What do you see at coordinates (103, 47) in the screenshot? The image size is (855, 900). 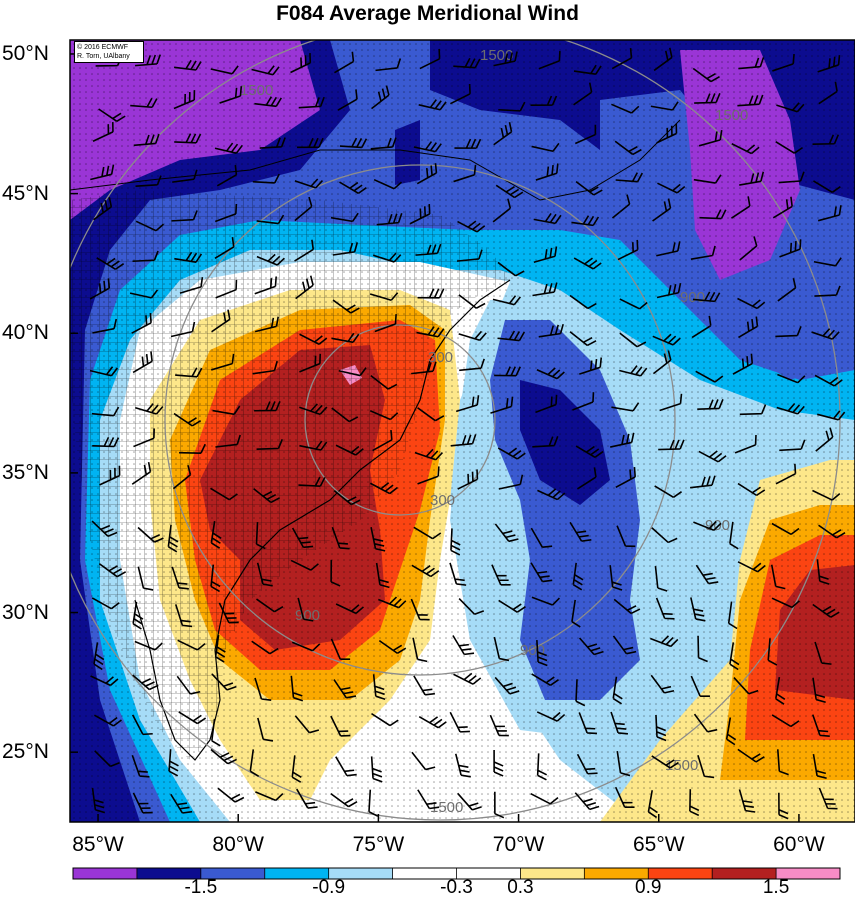 I see `credit-line: © 2016 ECMWF` at bounding box center [103, 47].